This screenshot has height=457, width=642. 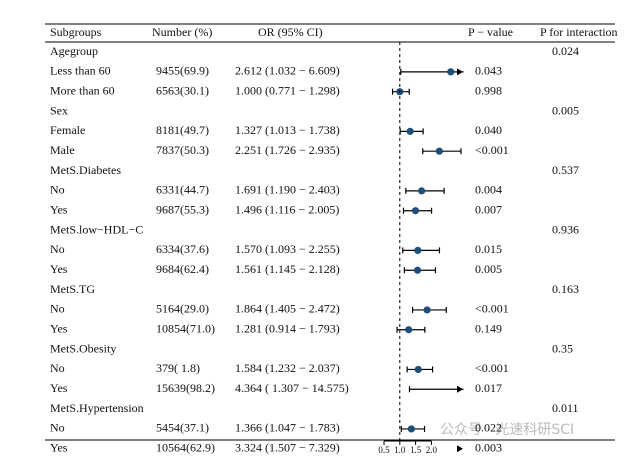 What do you see at coordinates (178, 368) in the screenshot?
I see `number: 379( 1.8)` at bounding box center [178, 368].